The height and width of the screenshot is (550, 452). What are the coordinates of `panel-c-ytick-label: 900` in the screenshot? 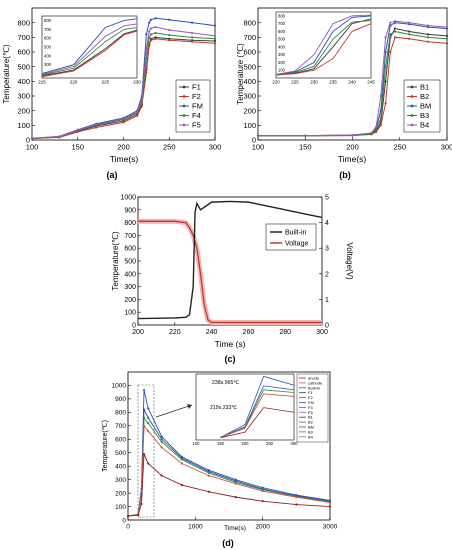 It's located at (130, 210).